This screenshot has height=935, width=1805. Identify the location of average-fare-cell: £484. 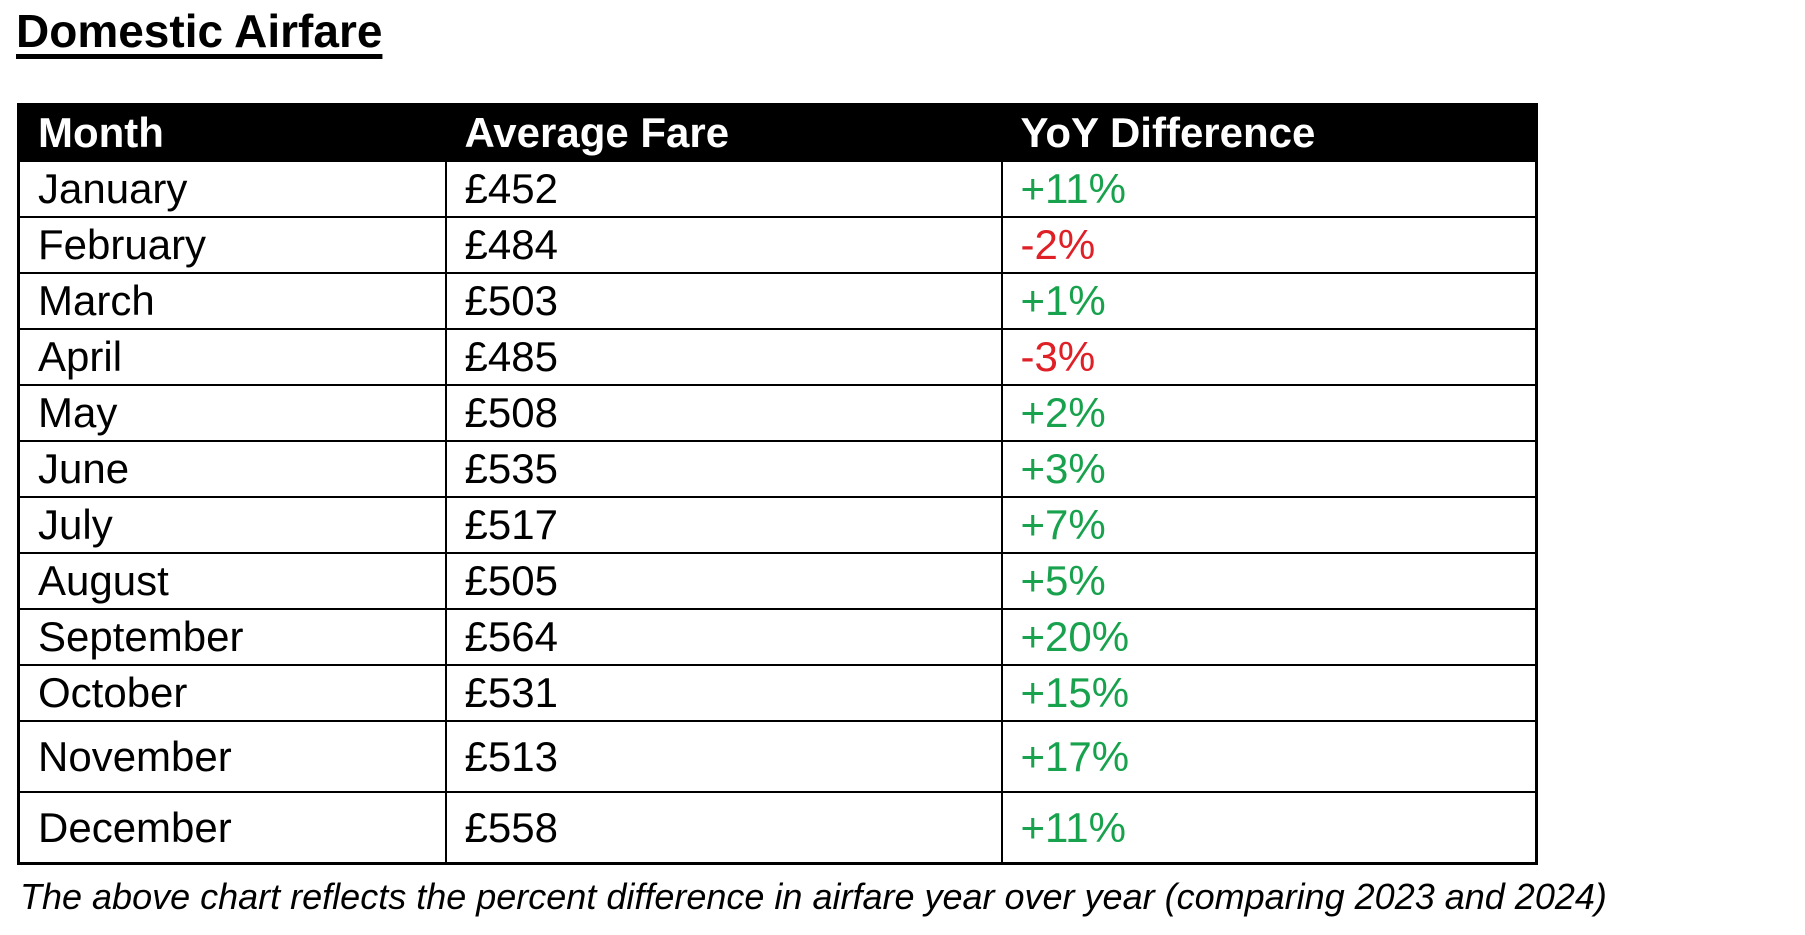
(723, 245).